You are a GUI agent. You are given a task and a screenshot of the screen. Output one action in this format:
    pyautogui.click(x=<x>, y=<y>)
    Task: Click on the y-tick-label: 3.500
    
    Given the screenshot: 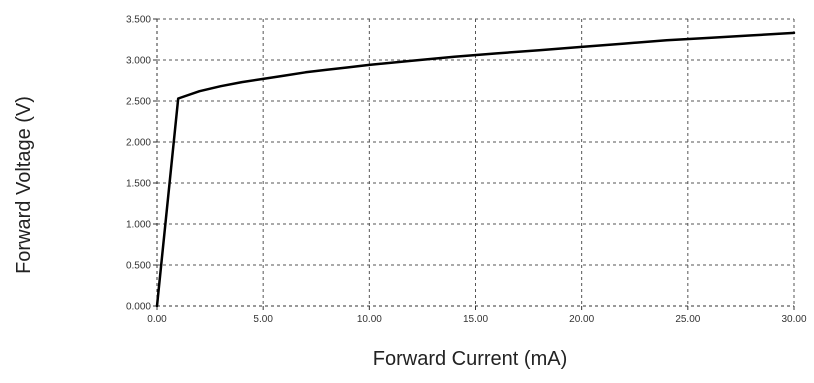 What is the action you would take?
    pyautogui.click(x=138, y=20)
    